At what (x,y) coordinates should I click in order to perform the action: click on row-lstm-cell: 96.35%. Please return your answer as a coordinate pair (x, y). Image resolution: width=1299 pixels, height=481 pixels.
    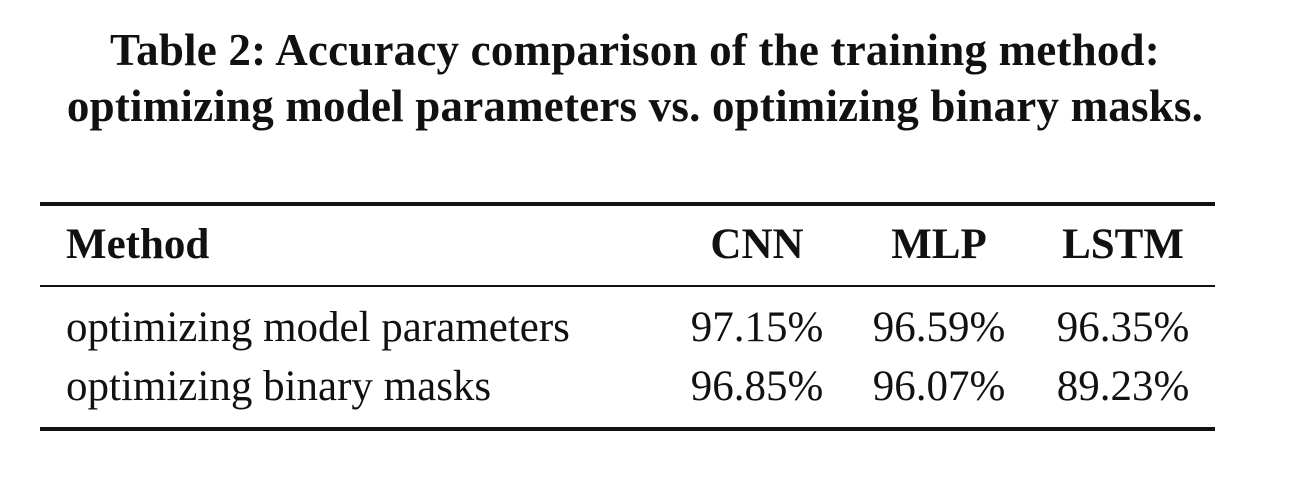
    Looking at the image, I should click on (1123, 327).